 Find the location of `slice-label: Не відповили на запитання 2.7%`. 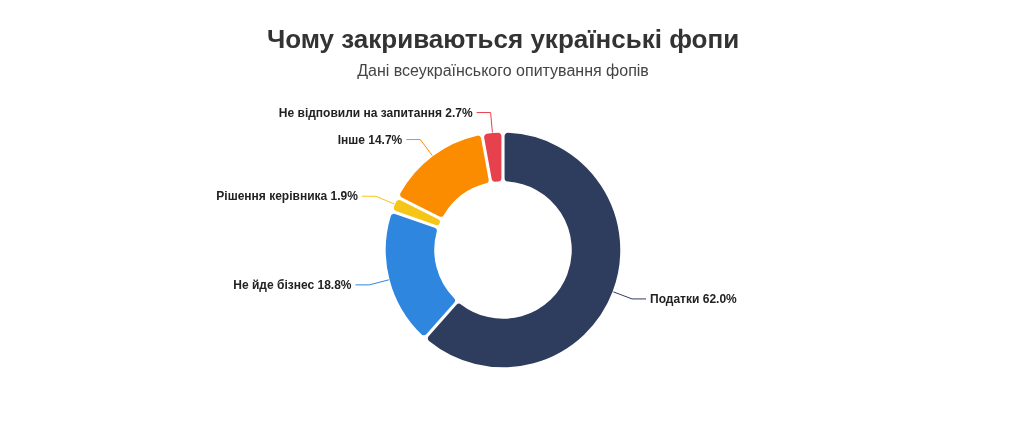

slice-label: Не відповили на запитання 2.7% is located at coordinates (375, 112).